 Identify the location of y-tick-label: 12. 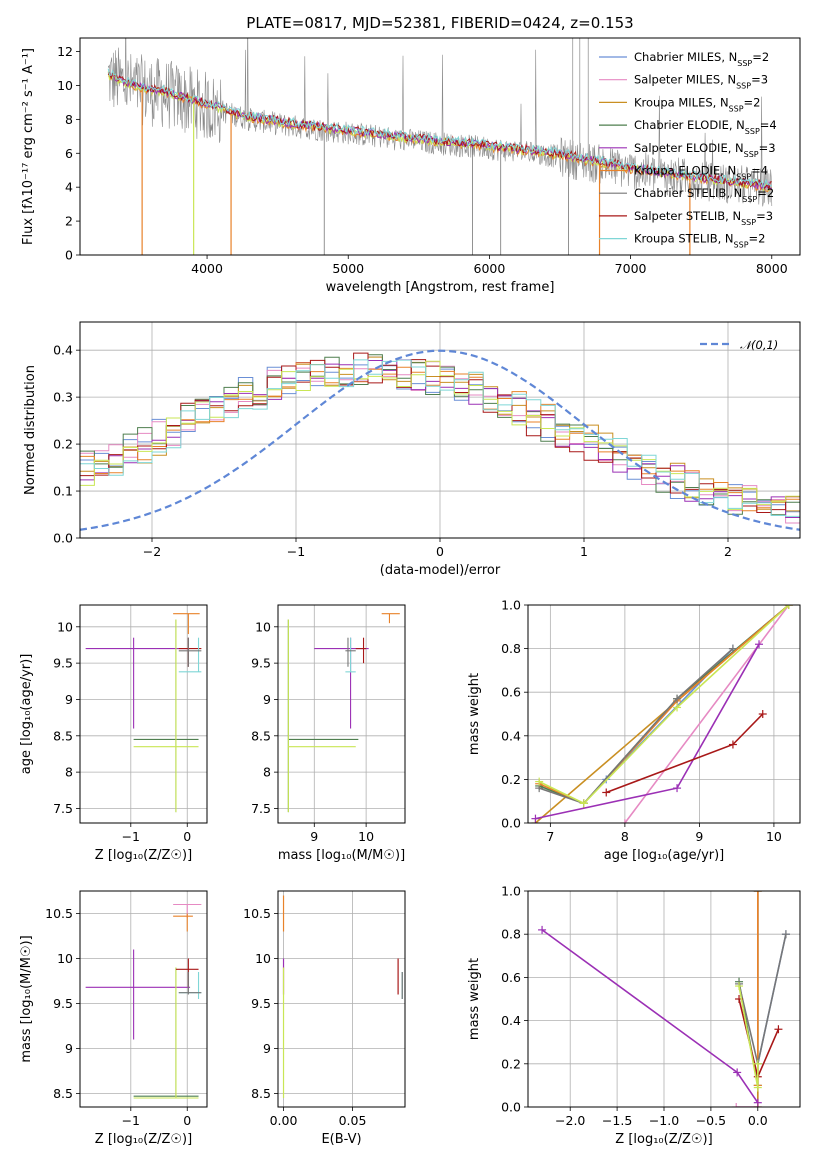
(65, 51).